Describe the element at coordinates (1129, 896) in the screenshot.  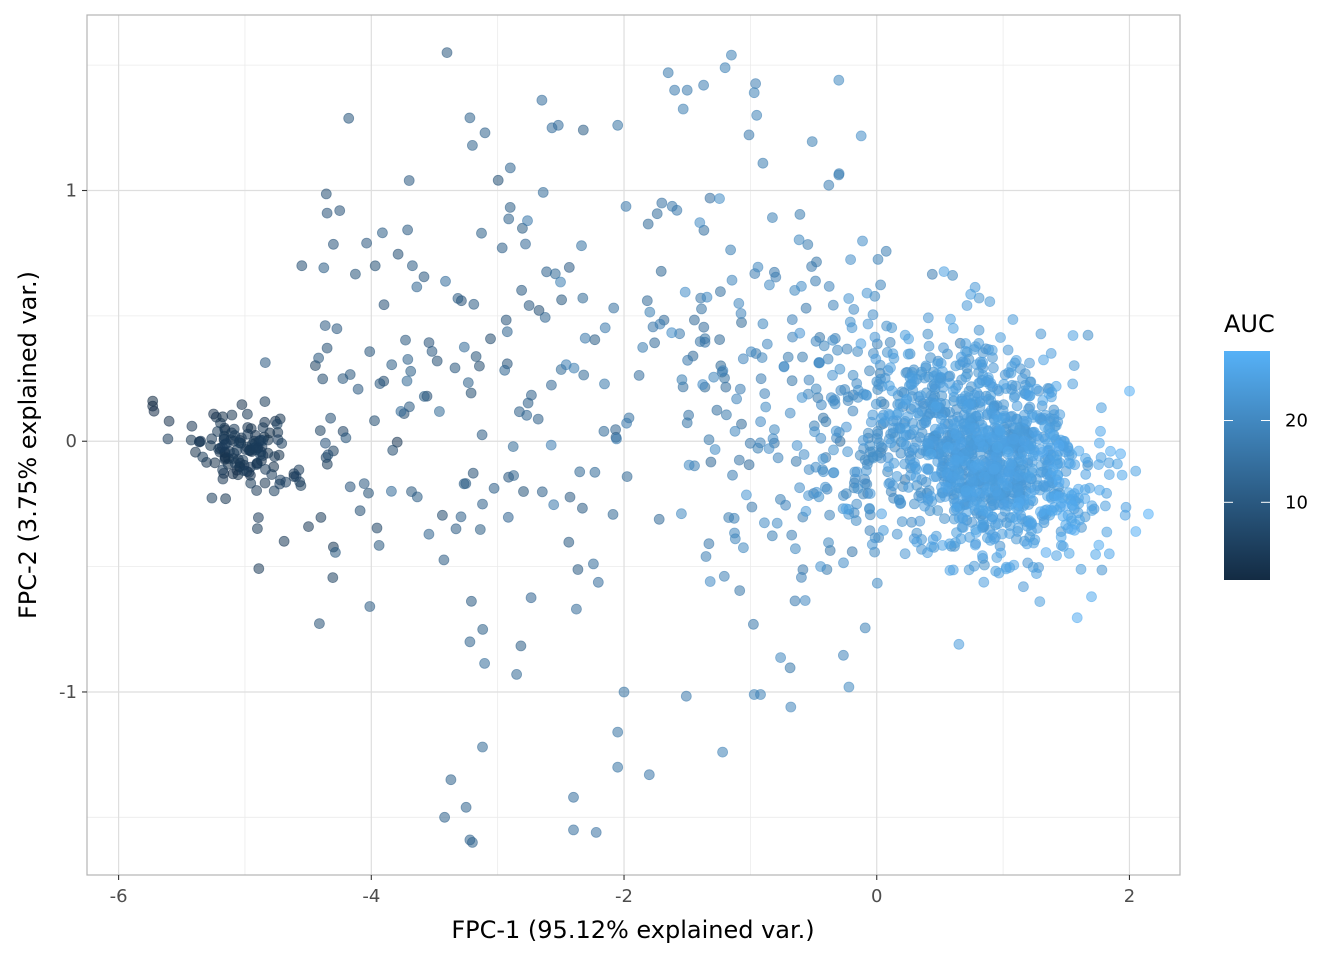
I see `x-tick-label: 2` at that location.